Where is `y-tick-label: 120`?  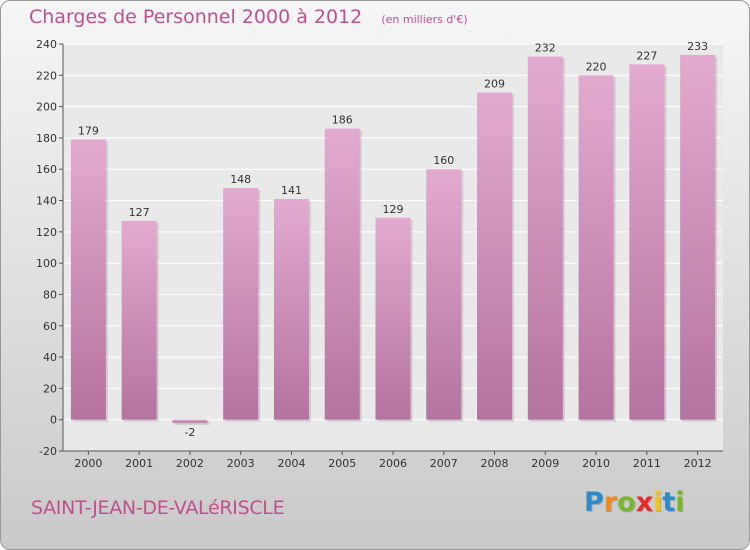 y-tick-label: 120 is located at coordinates (46, 232).